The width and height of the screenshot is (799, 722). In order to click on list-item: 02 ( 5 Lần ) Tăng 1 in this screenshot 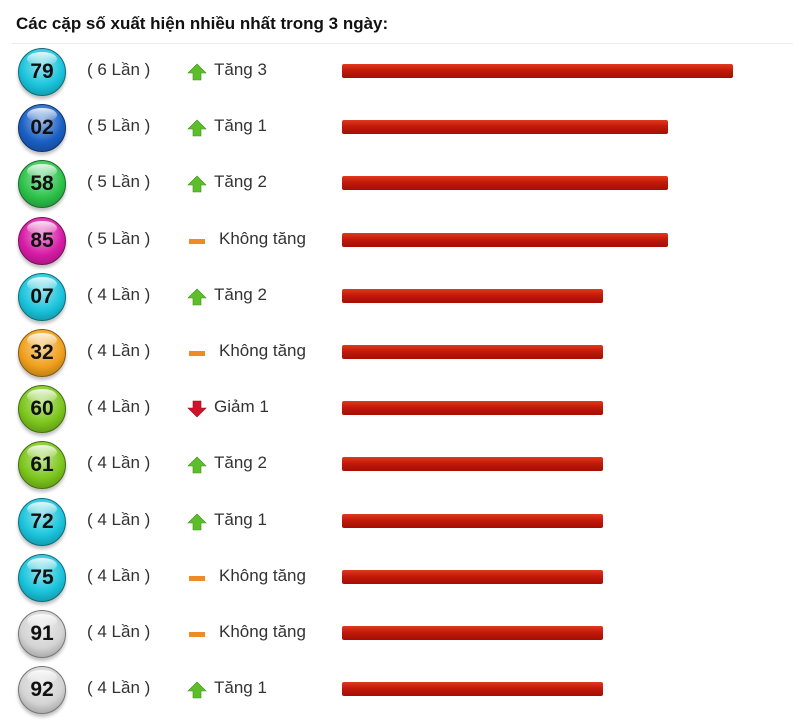, I will do `click(399, 126)`.